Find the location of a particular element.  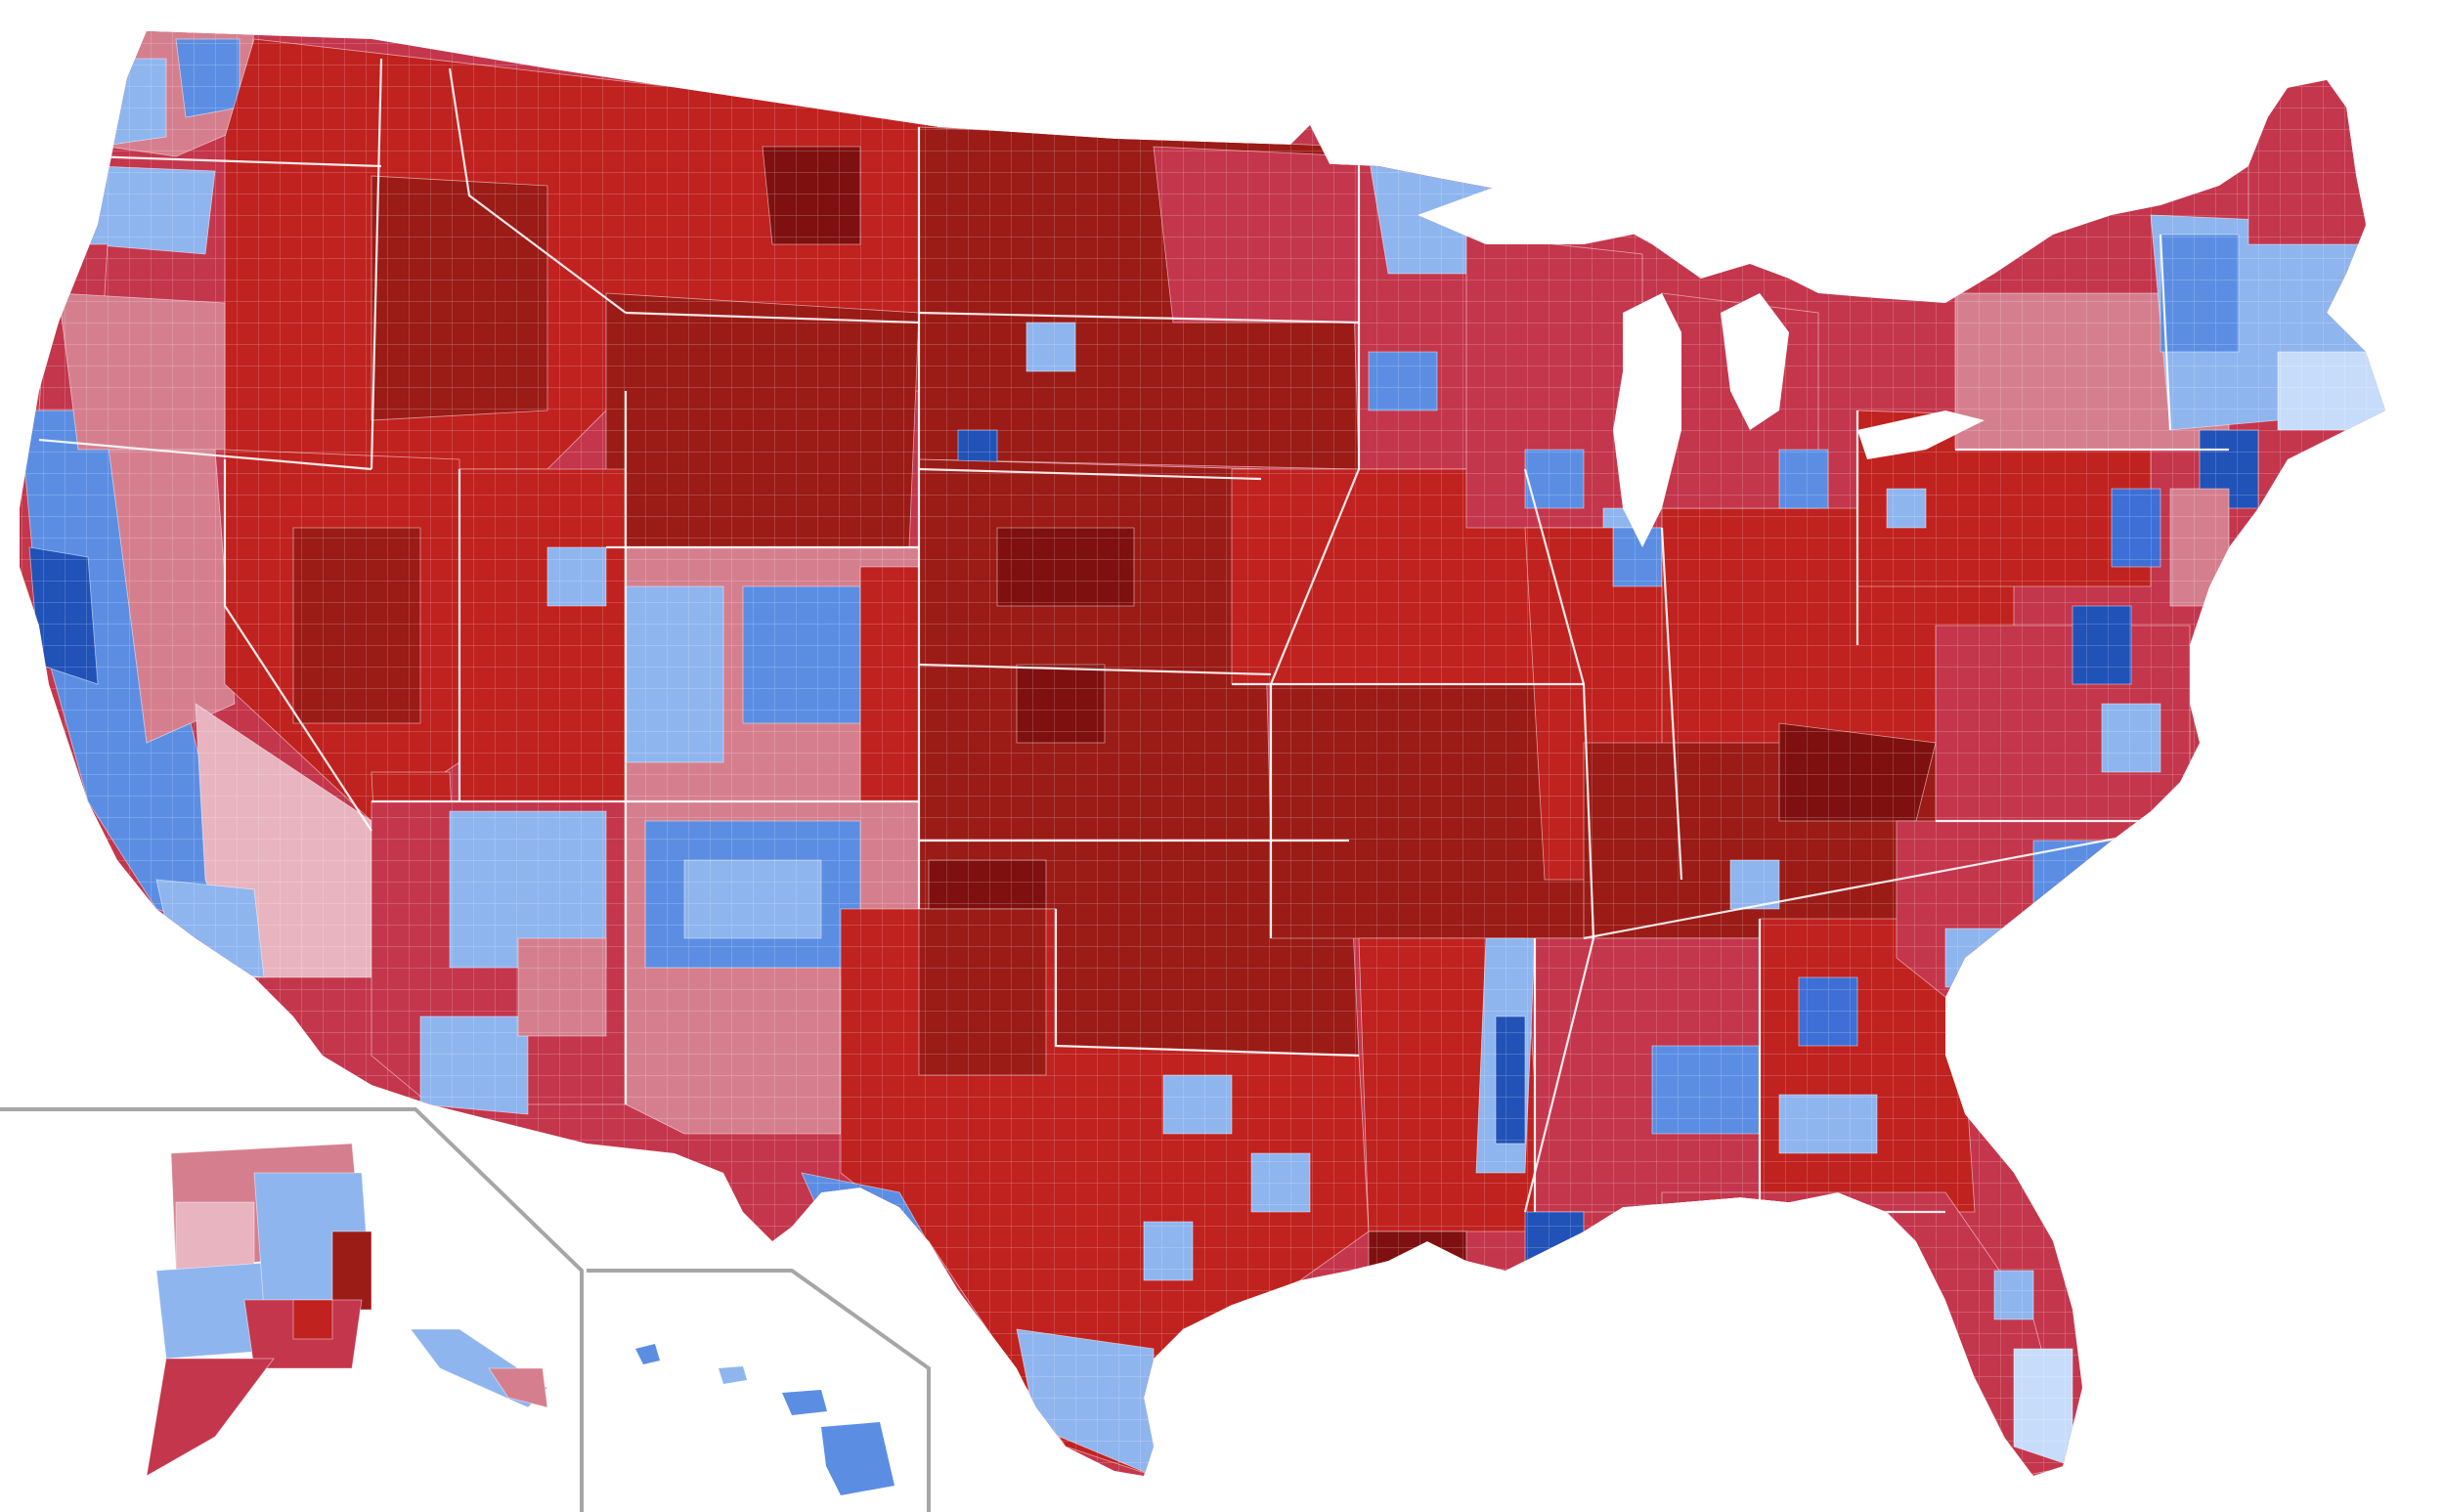

hawaii-inset is located at coordinates (759, 1390).